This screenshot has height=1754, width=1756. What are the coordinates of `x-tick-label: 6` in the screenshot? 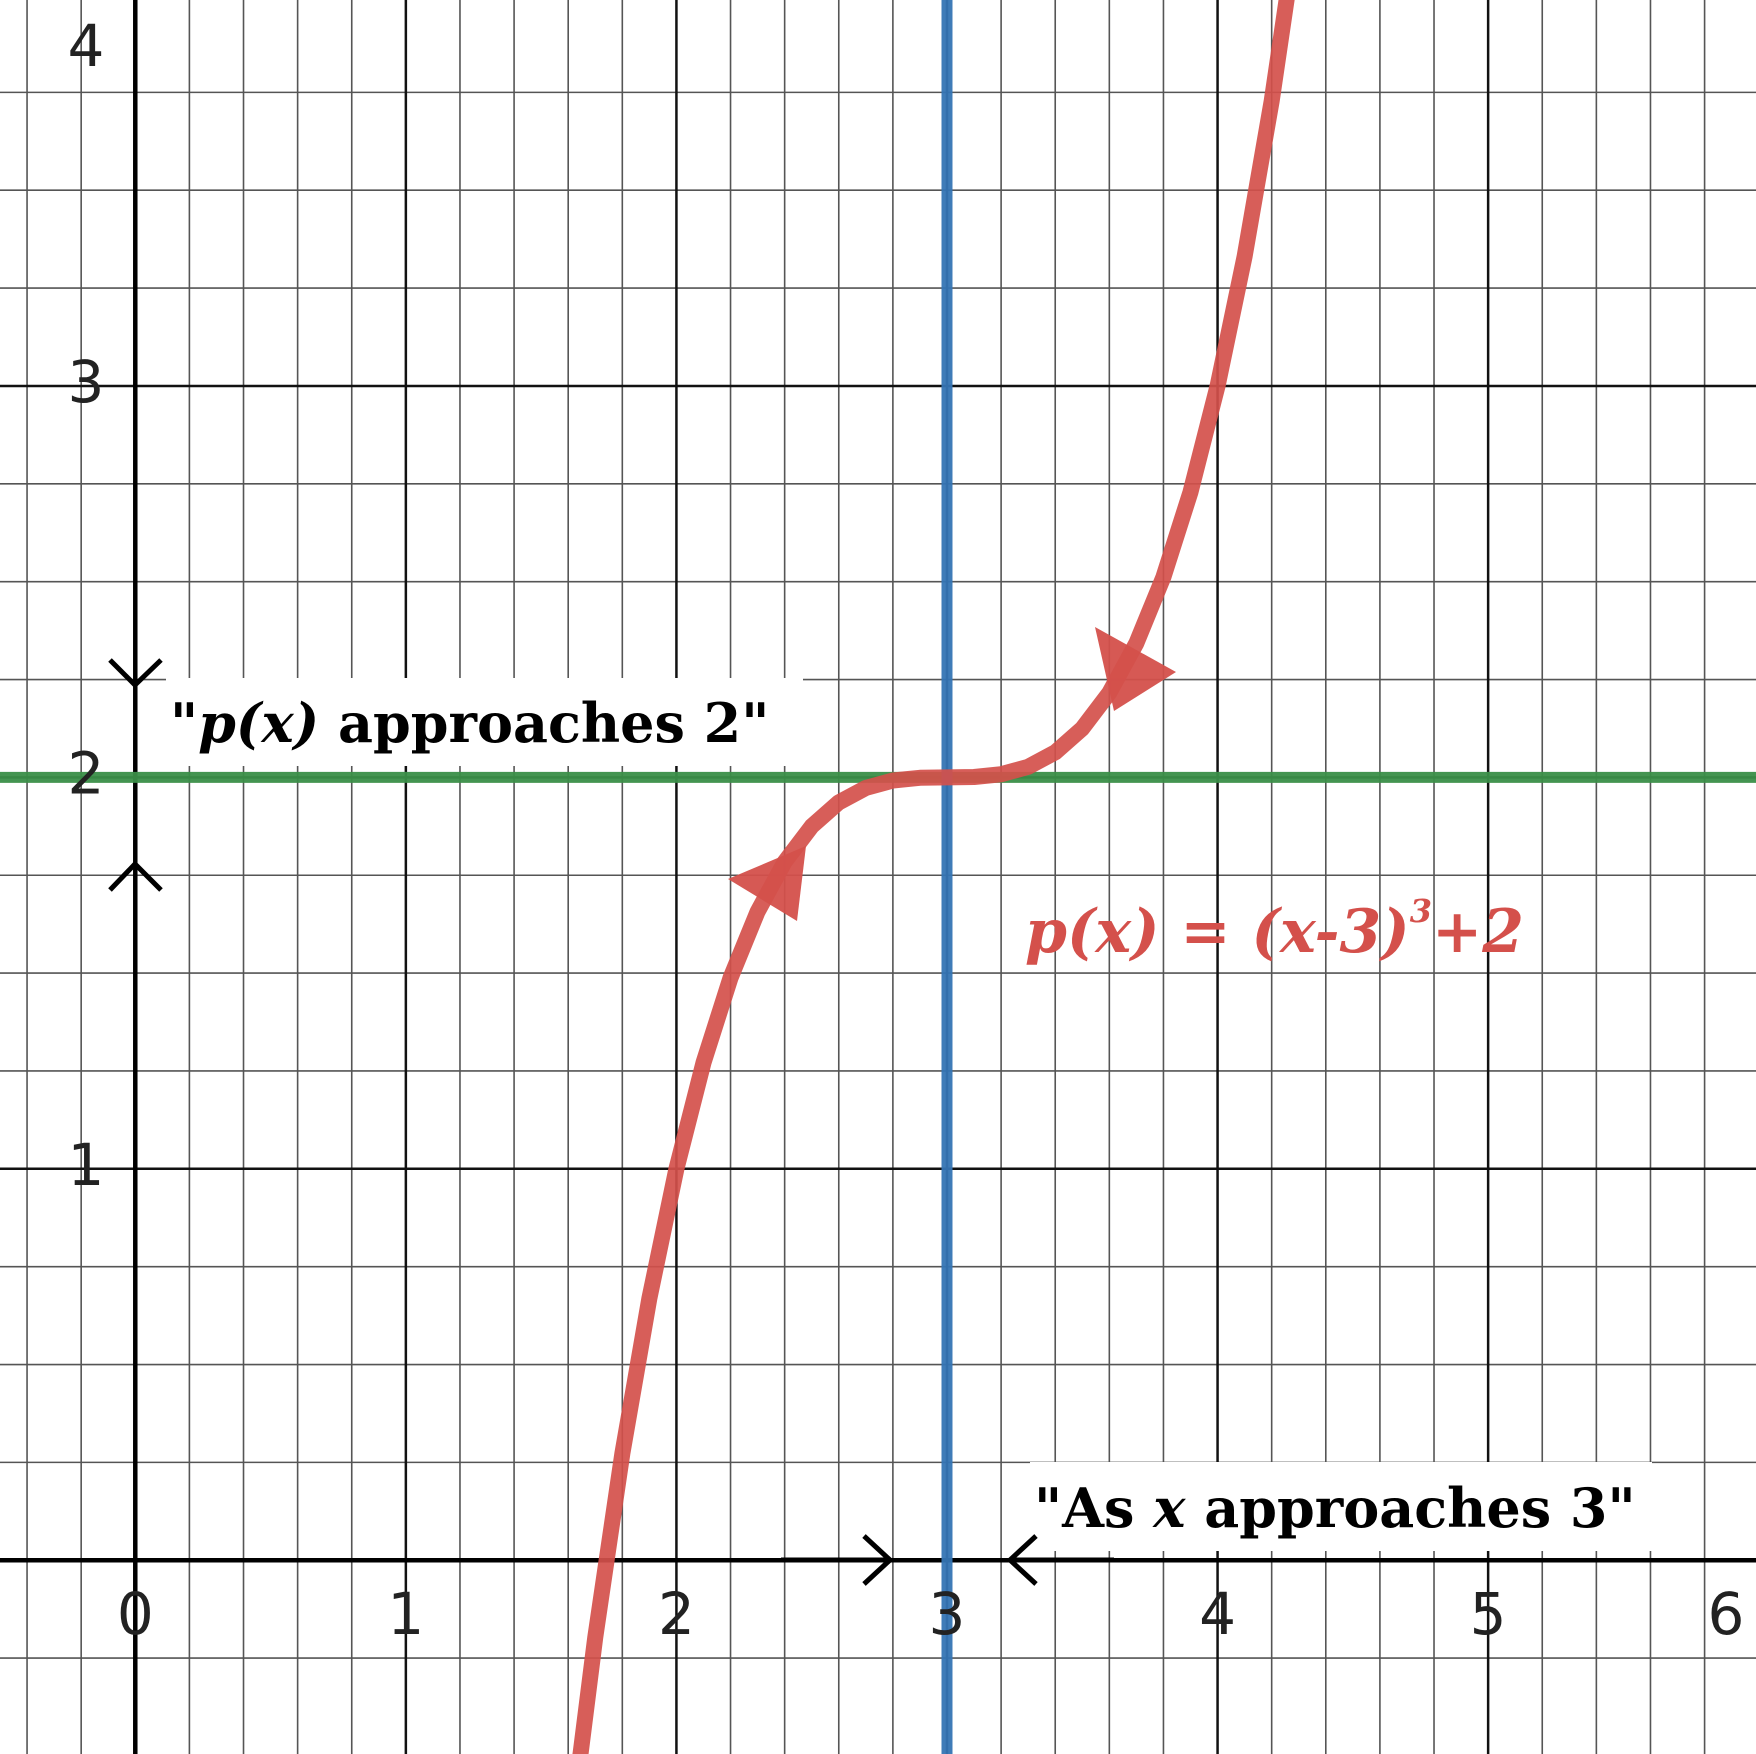 It's located at (1726, 1614).